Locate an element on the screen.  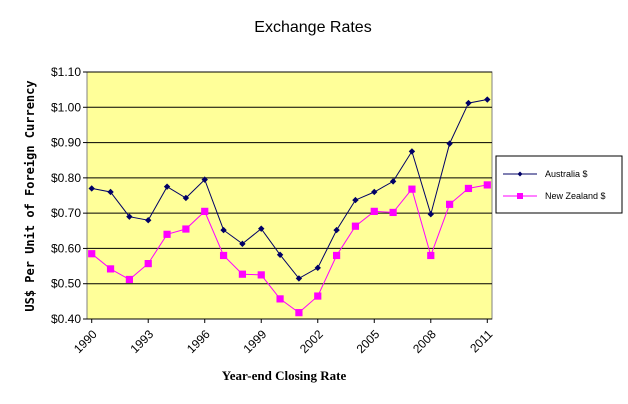
legend-box is located at coordinates (559, 184).